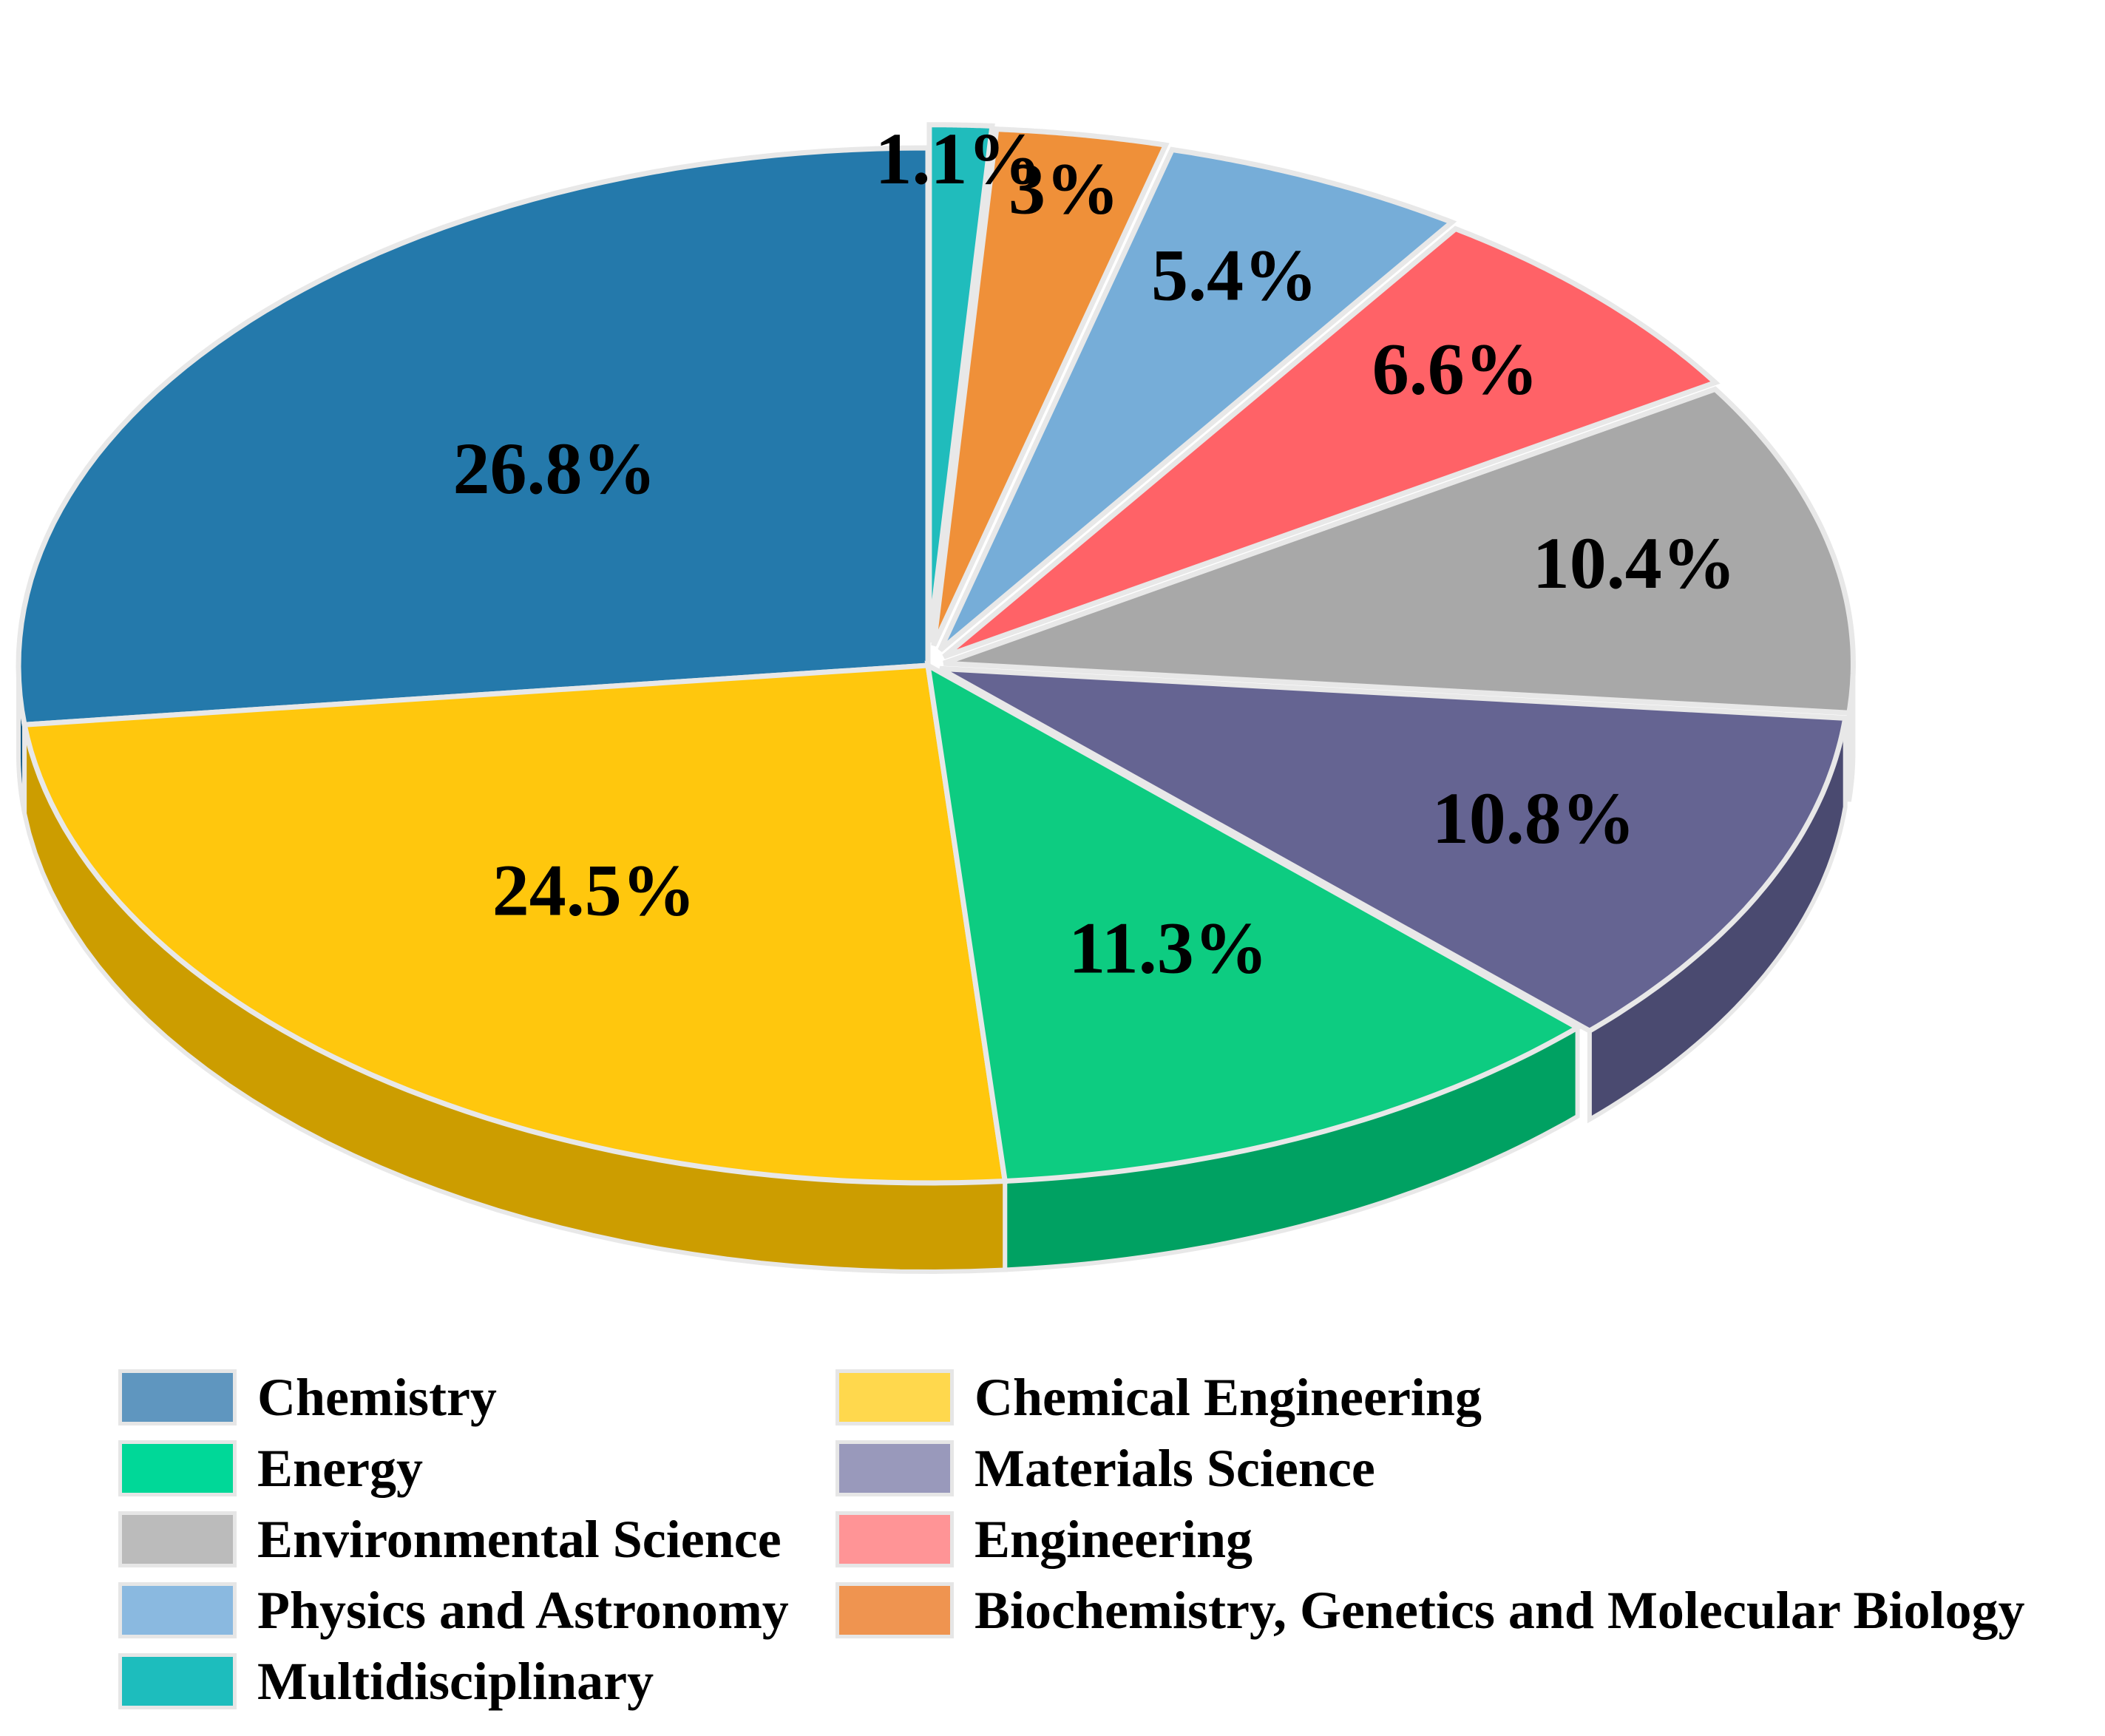  What do you see at coordinates (455, 1681) in the screenshot?
I see `legend-label: Multidisciplinary` at bounding box center [455, 1681].